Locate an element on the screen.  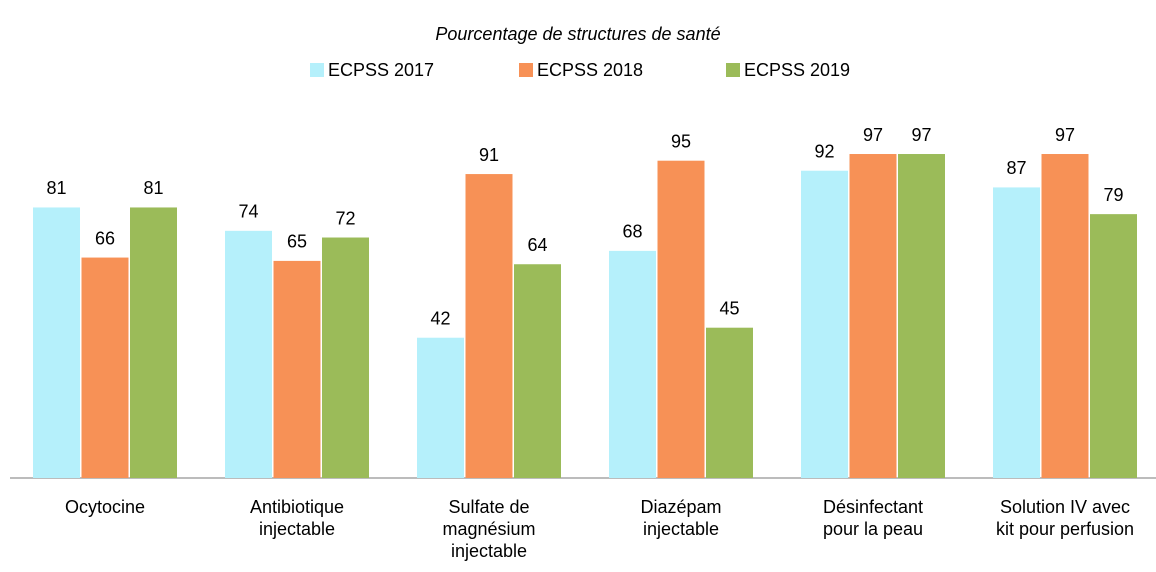
data-label: 45 is located at coordinates (729, 308).